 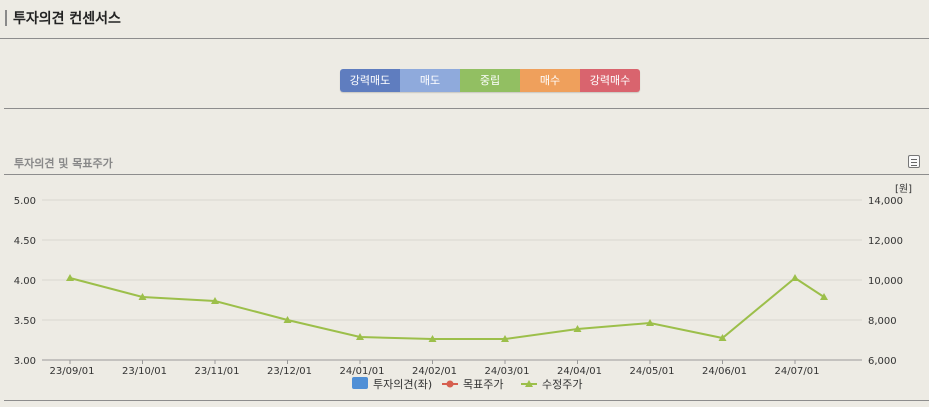 I want to click on y-right-tick-label: 12,000, so click(x=885, y=241).